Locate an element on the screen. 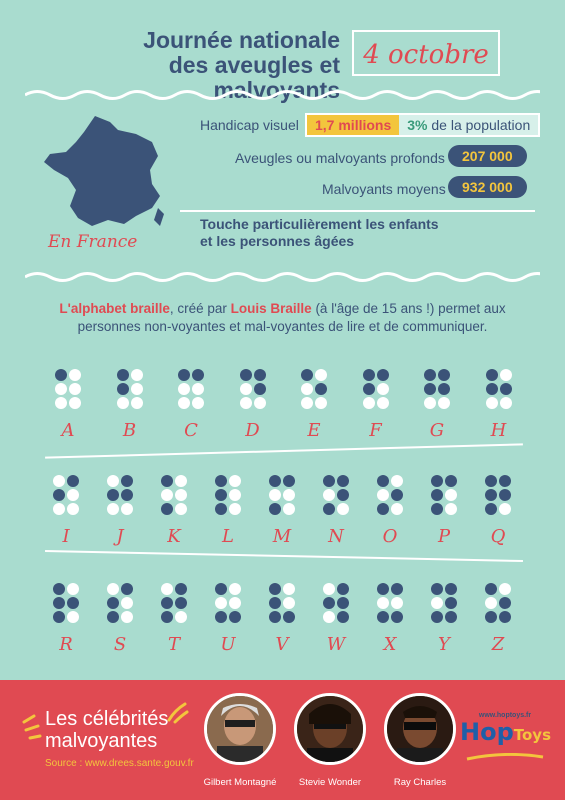 Image resolution: width=565 pixels, height=800 pixels. braille-letter: K is located at coordinates (174, 536).